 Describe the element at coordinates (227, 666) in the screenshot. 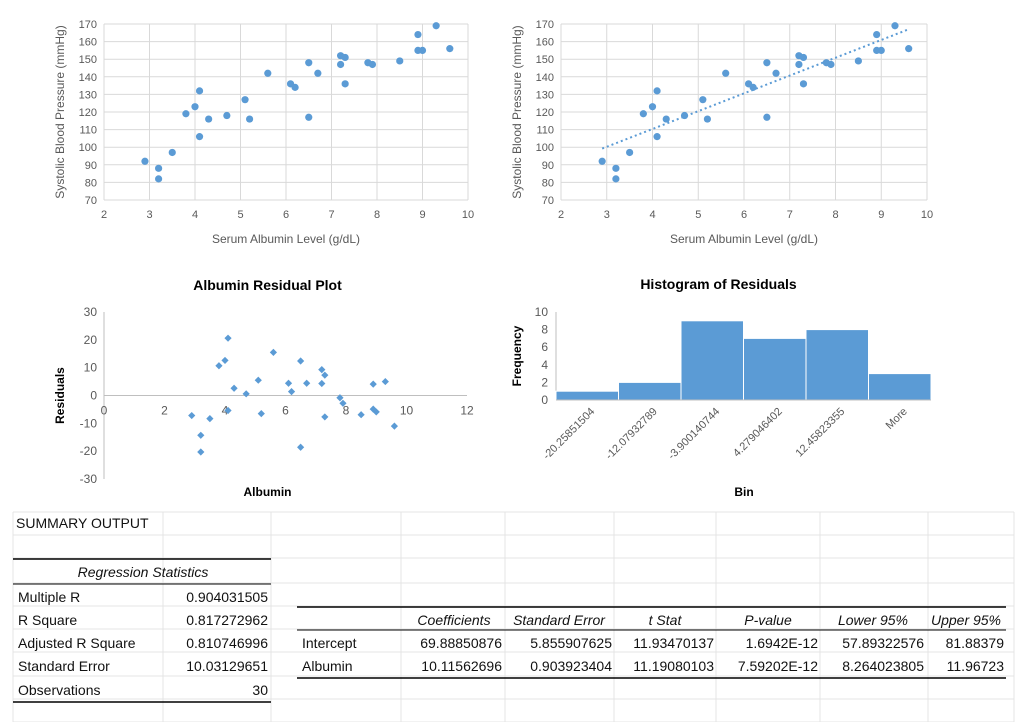

I see `stat-value: 10.03129651` at that location.